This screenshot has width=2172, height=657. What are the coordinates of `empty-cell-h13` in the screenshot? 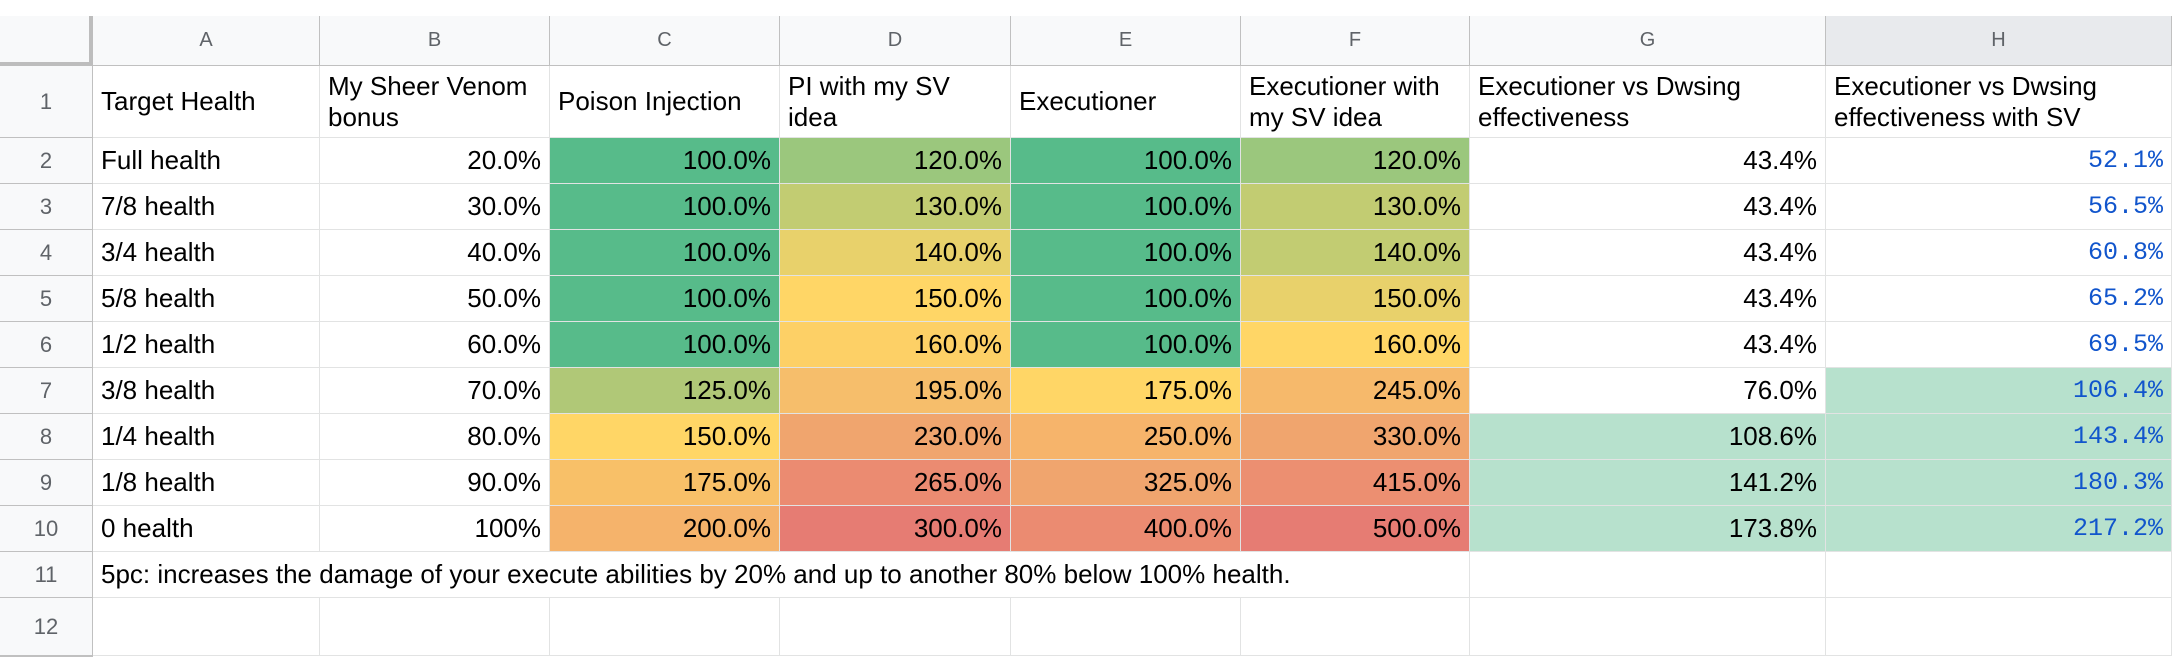 It's located at (1999, 627).